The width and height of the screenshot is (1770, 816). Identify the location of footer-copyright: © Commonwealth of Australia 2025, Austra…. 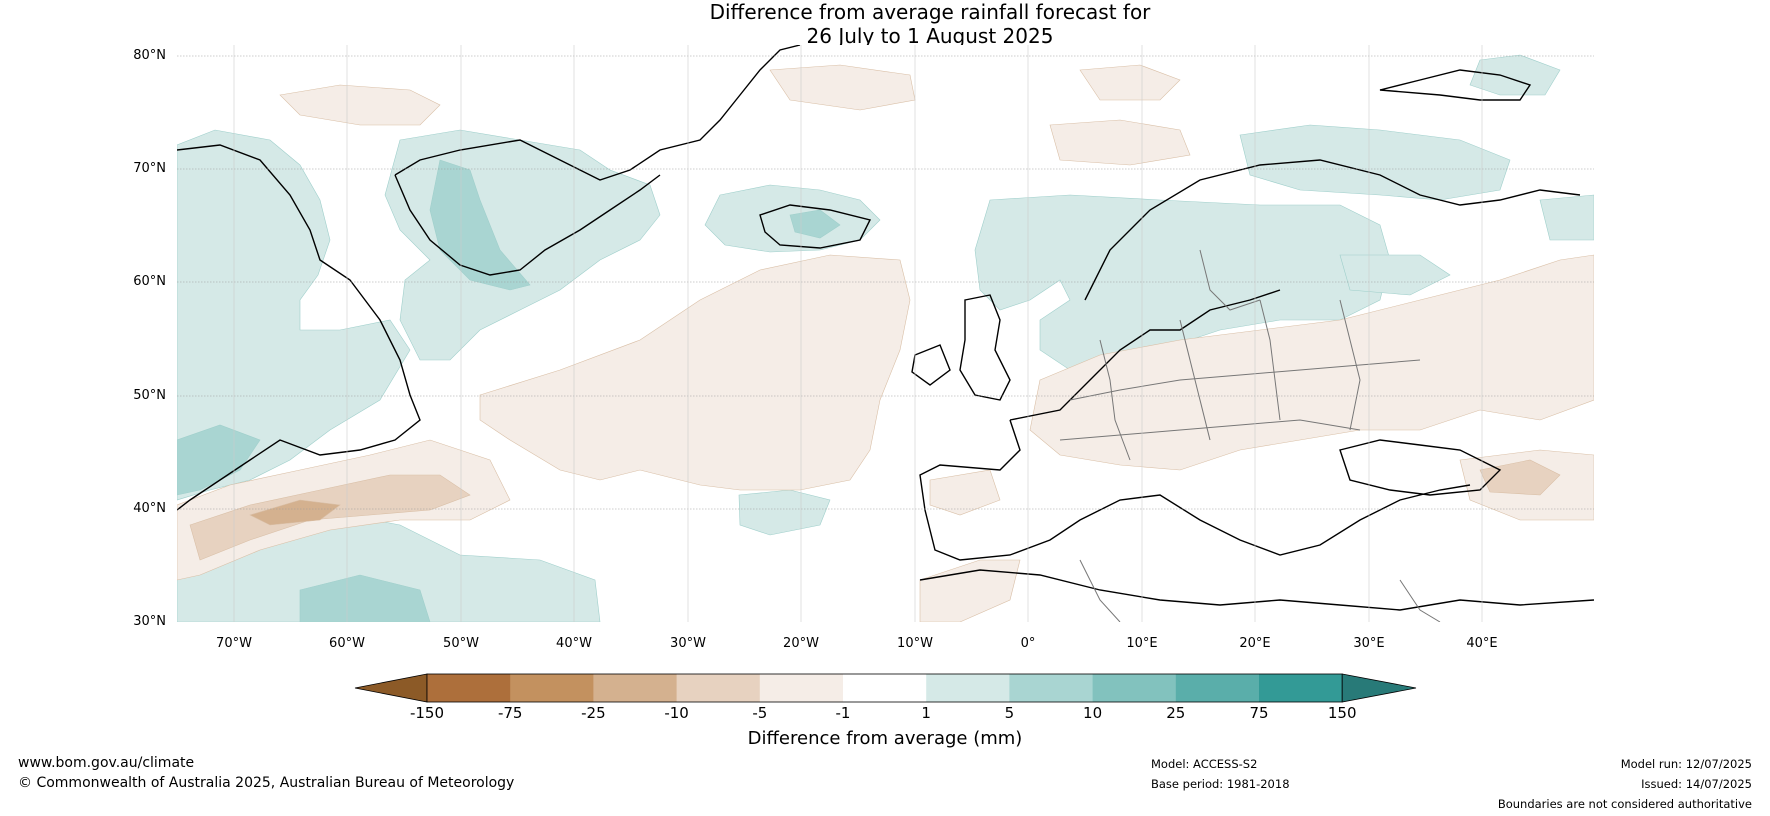
(266, 783).